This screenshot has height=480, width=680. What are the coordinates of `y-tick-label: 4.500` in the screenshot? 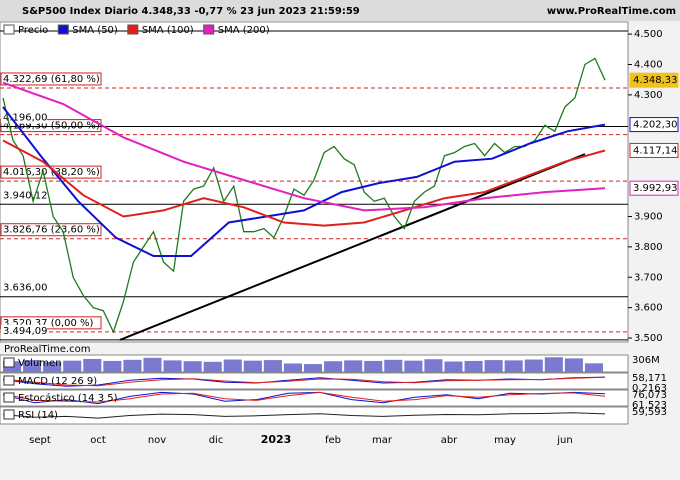 It's located at (648, 34).